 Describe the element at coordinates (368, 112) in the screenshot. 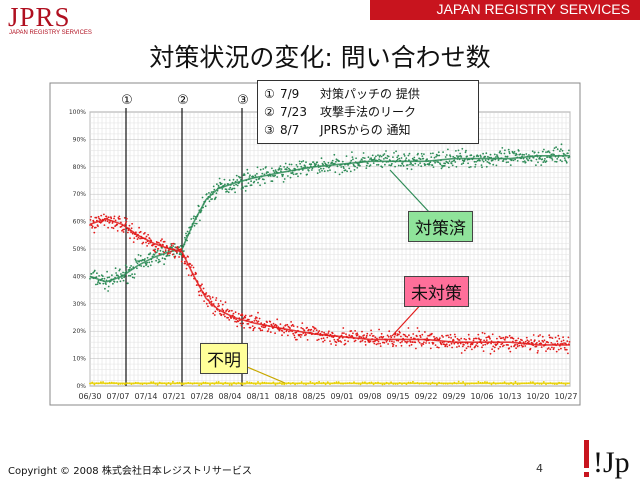

I see `legend-text-2: 攻撃手法のリーク` at that location.